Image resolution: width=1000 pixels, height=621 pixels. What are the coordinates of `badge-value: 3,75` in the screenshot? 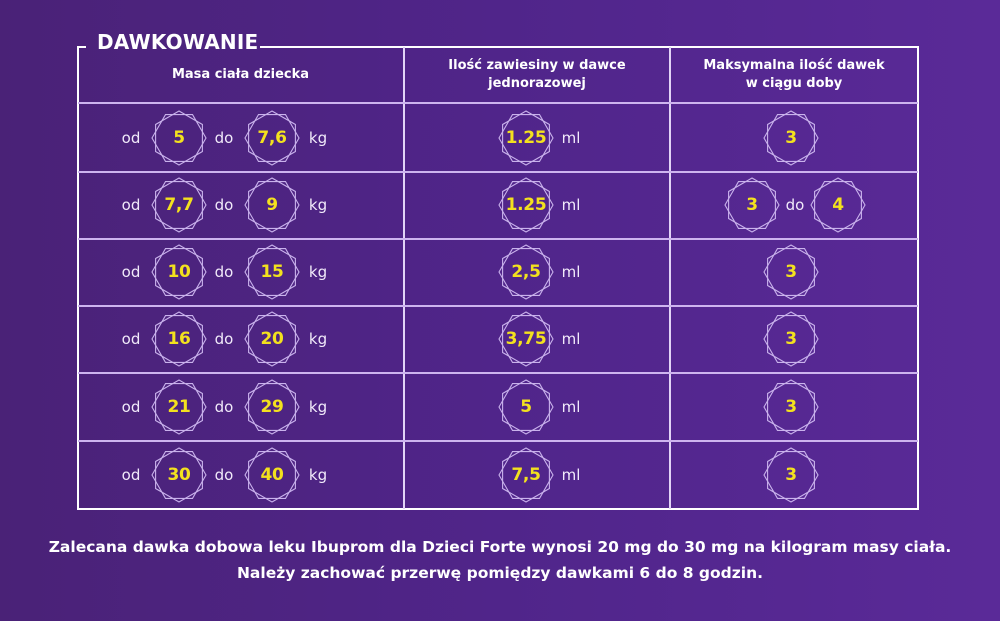 It's located at (526, 339).